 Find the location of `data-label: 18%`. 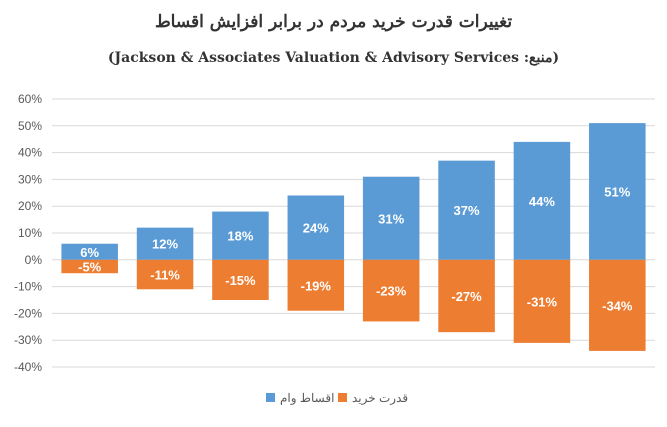

data-label: 18% is located at coordinates (240, 236).